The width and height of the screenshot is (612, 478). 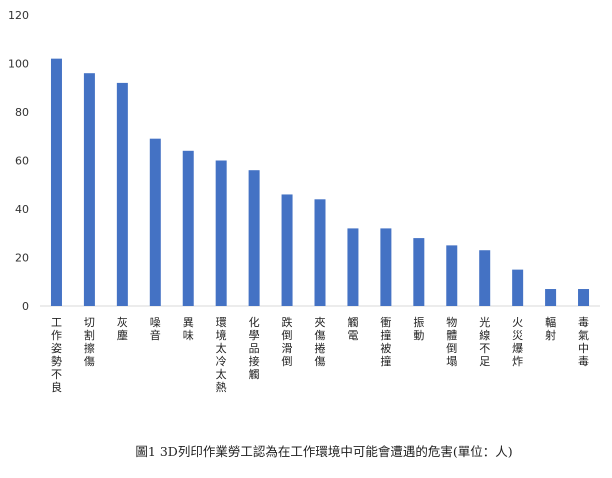 What do you see at coordinates (517, 342) in the screenshot?
I see `category-label: 火災爆炸` at bounding box center [517, 342].